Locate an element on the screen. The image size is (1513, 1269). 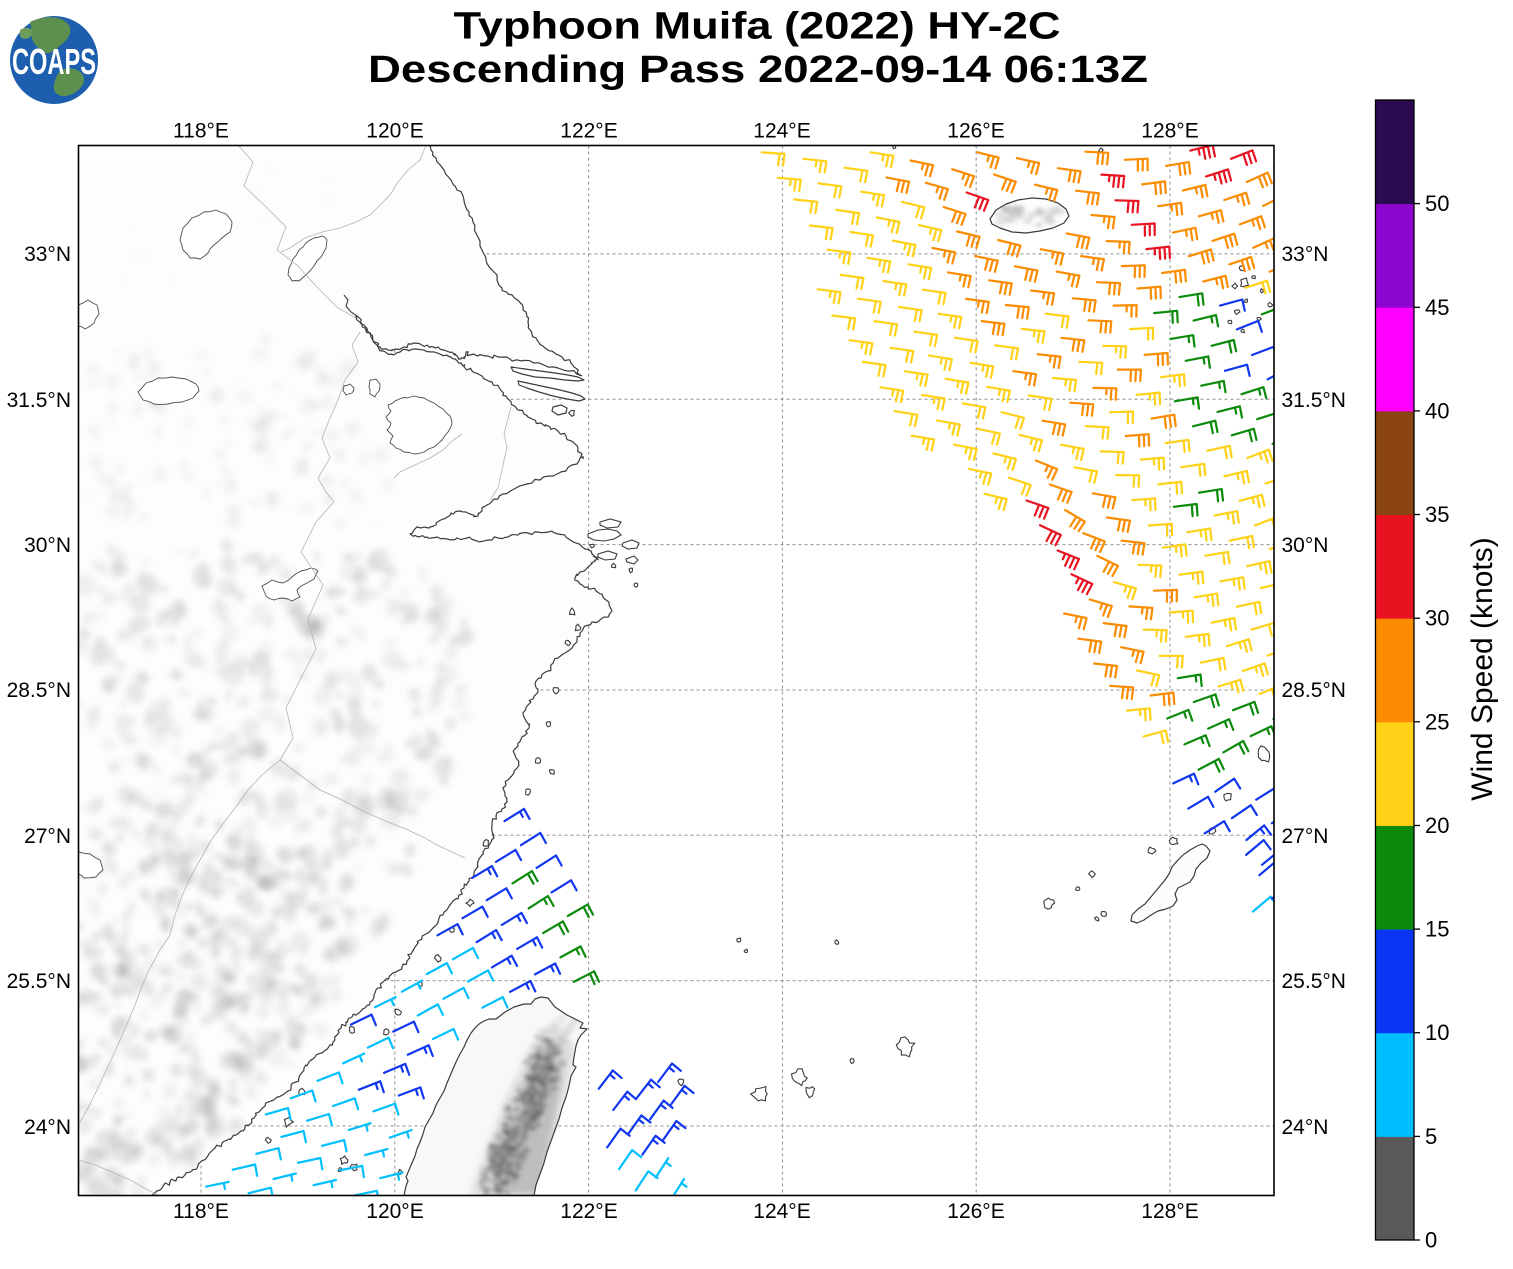
svg-text: 35 is located at coordinates (1437, 514).